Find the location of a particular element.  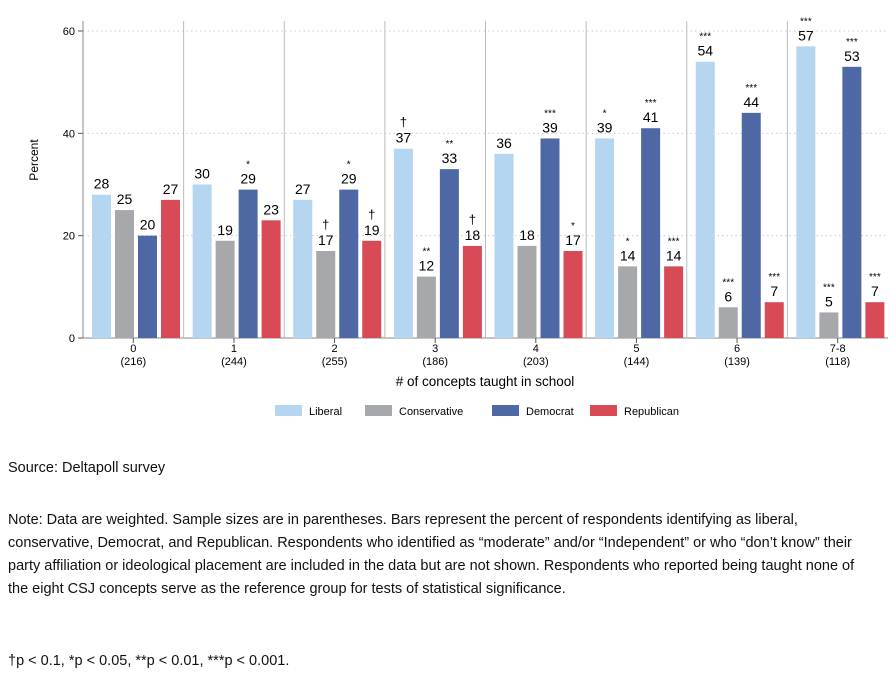

data-label: 29 is located at coordinates (349, 179).